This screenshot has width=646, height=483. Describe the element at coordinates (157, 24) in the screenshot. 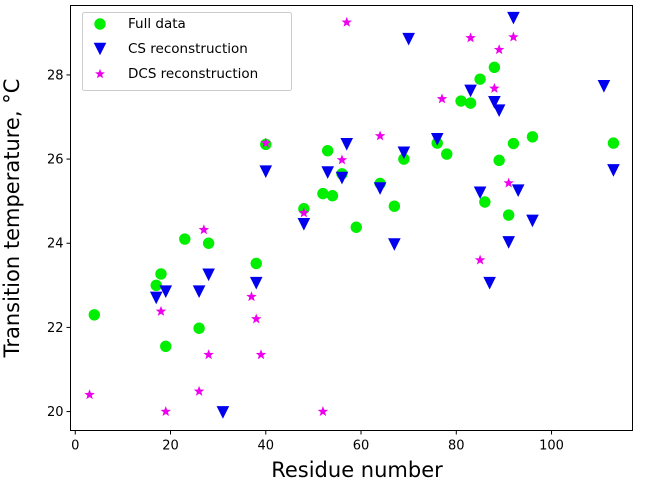

I see `legend-label-full-data: Full data` at that location.